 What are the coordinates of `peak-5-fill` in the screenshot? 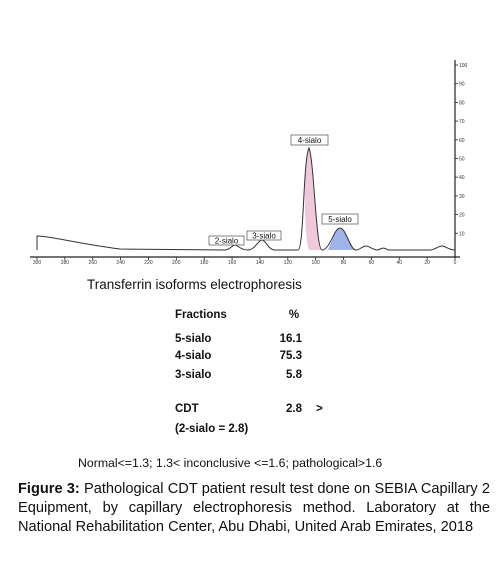 It's located at (341, 239).